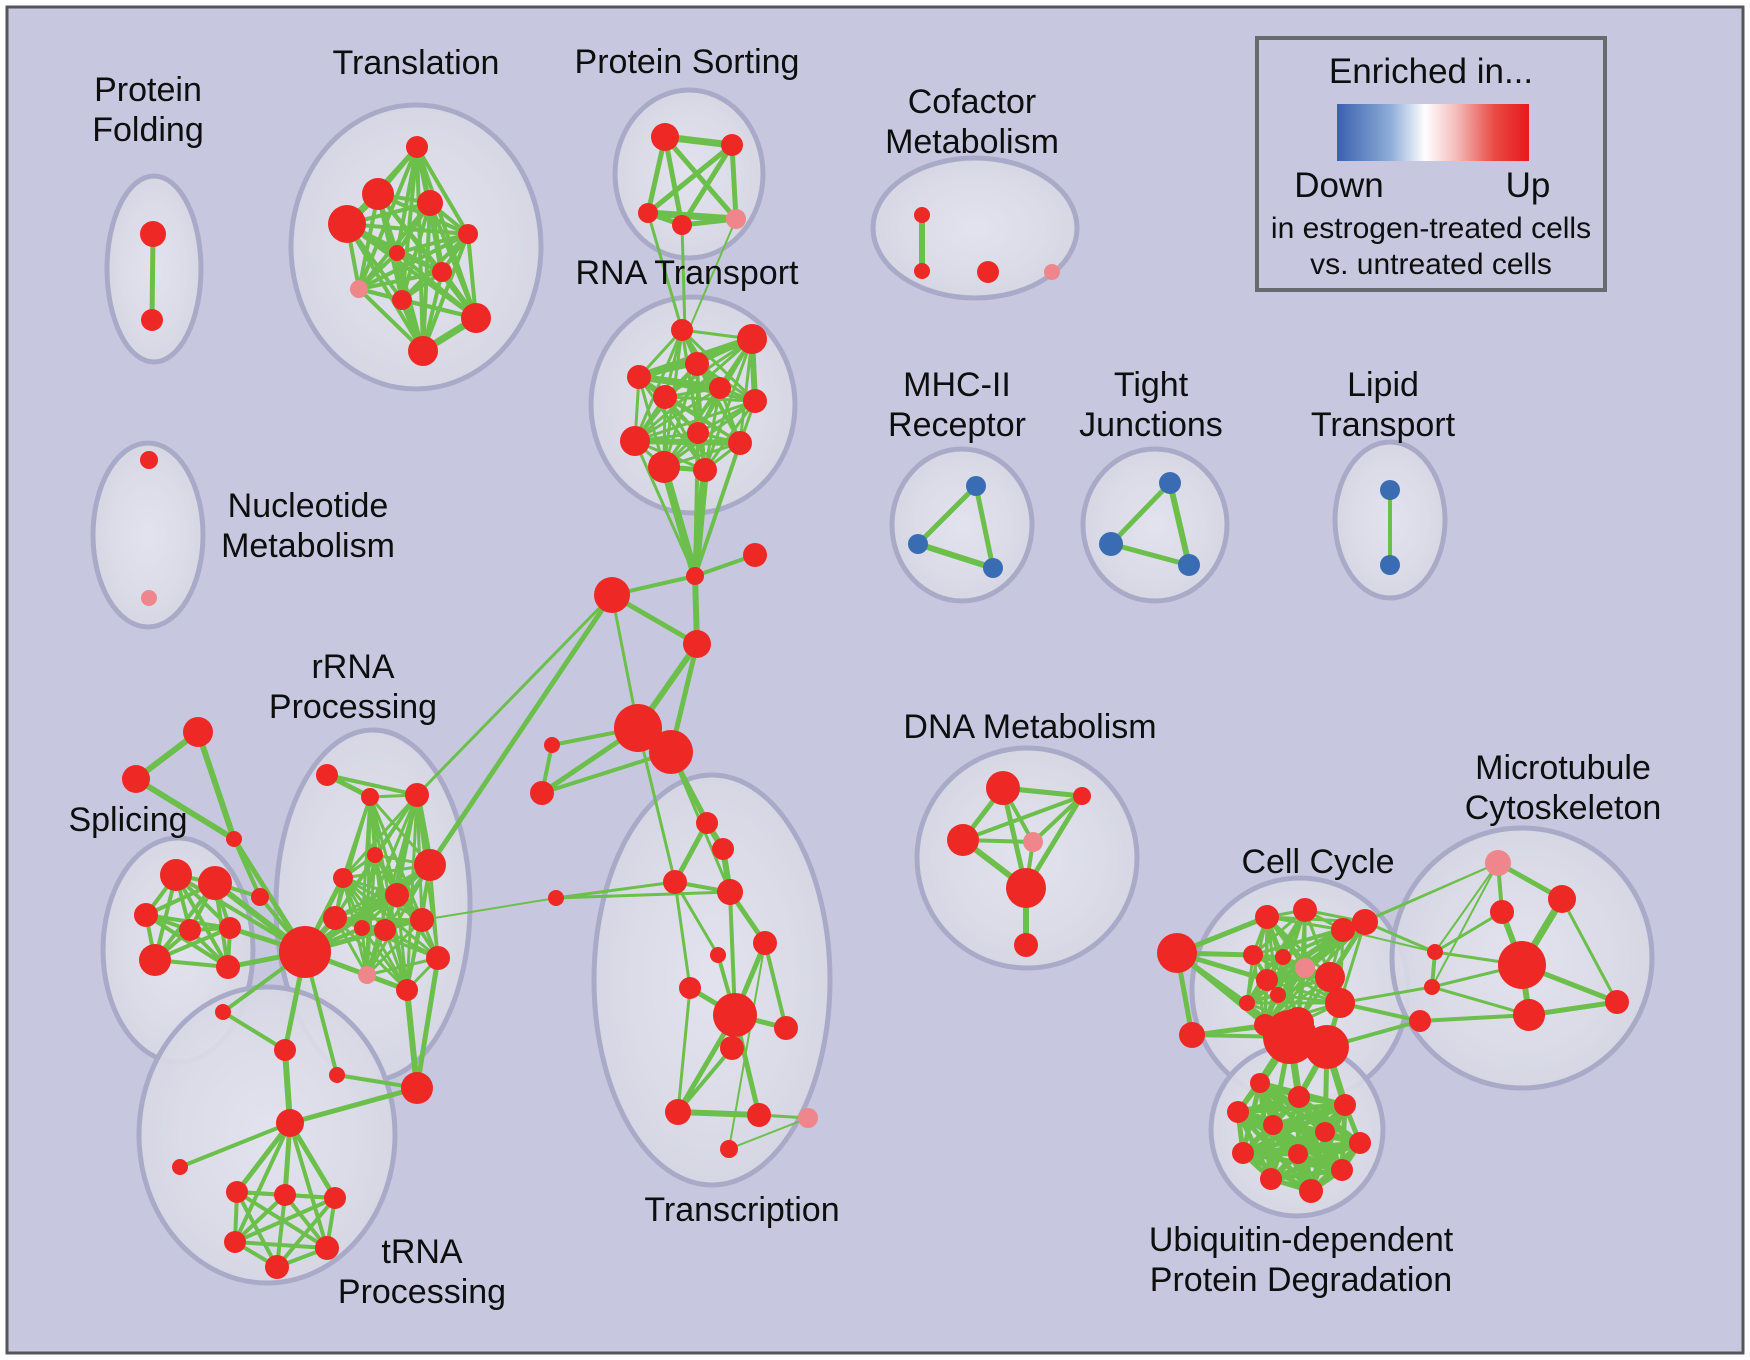 The height and width of the screenshot is (1360, 1750). I want to click on cluster-ellipse-transcription, so click(712, 980).